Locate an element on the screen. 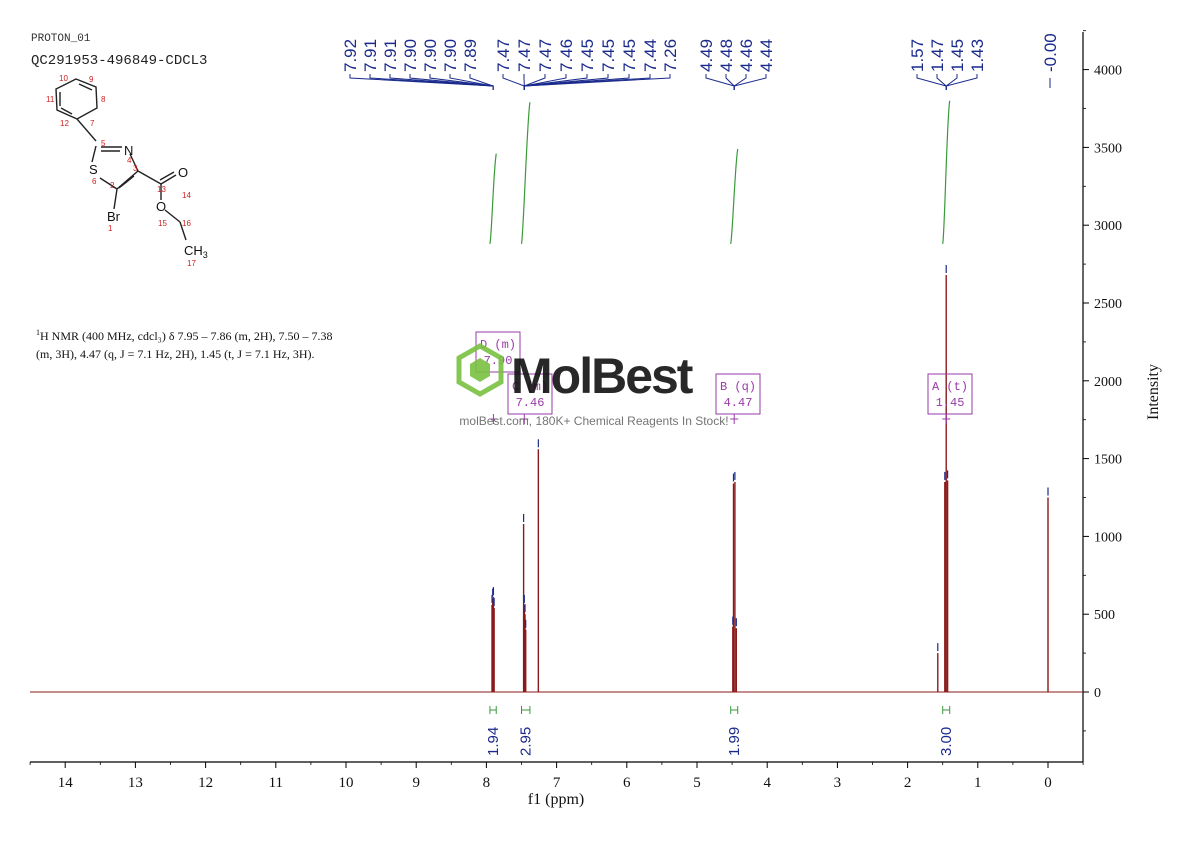  atom-nitrogen: N is located at coordinates (128, 150).